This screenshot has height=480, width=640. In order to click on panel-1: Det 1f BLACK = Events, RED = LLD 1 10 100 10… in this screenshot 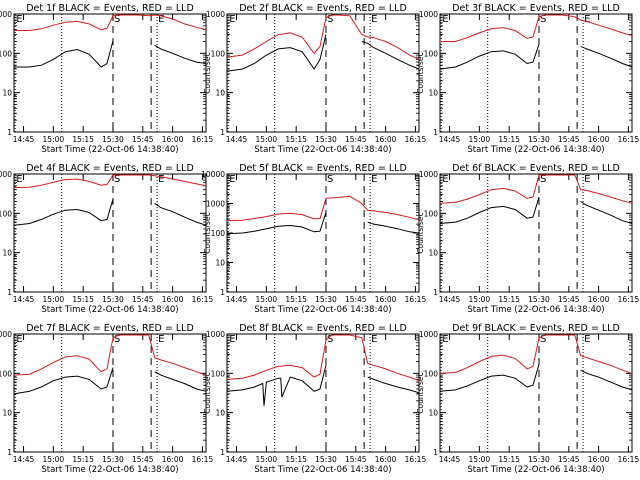, I will do `click(106, 79)`.